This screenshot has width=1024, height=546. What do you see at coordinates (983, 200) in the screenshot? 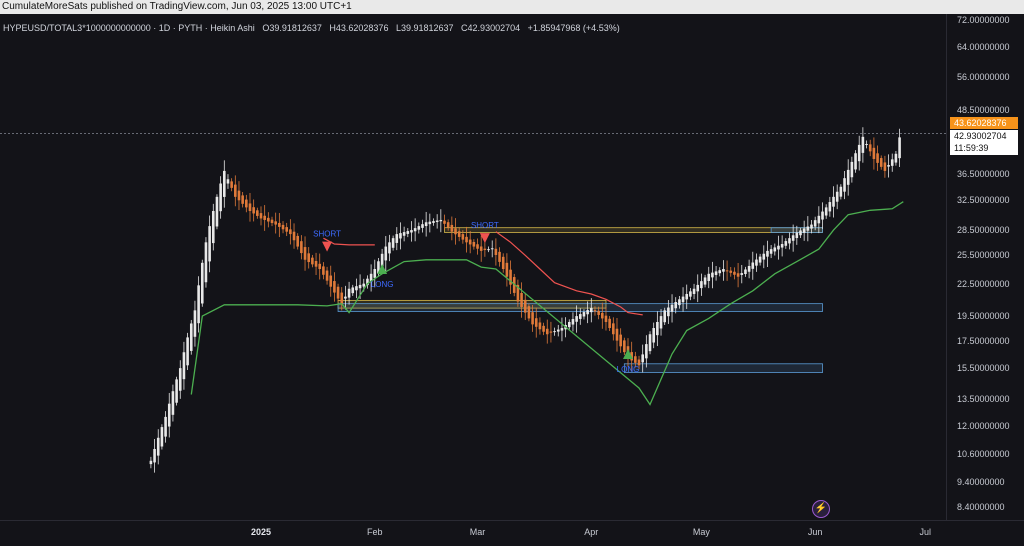
I see `price-scale-label: 32.50000000` at bounding box center [983, 200].